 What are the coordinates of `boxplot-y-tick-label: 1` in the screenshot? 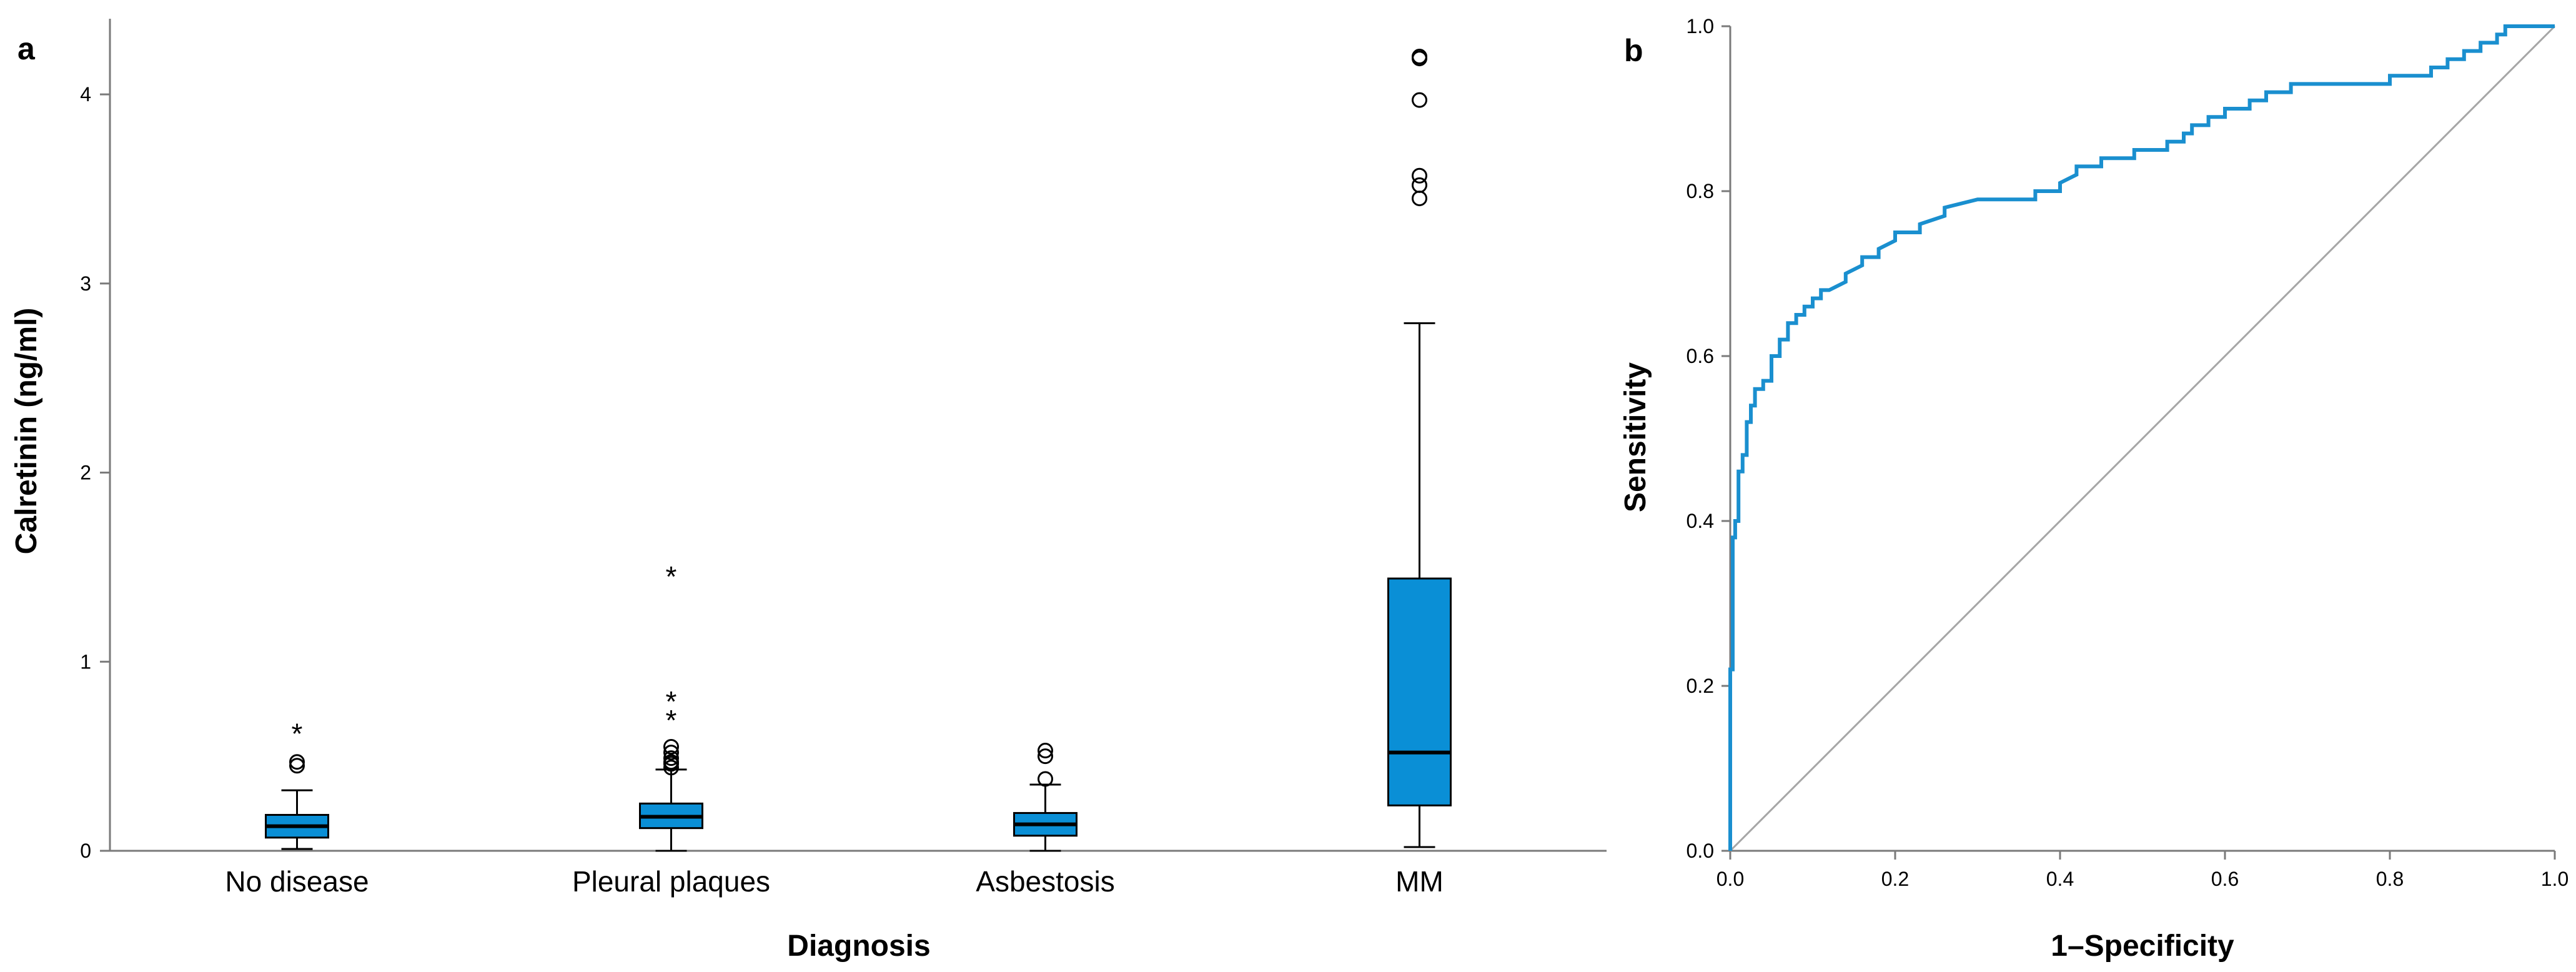 It's located at (85, 661).